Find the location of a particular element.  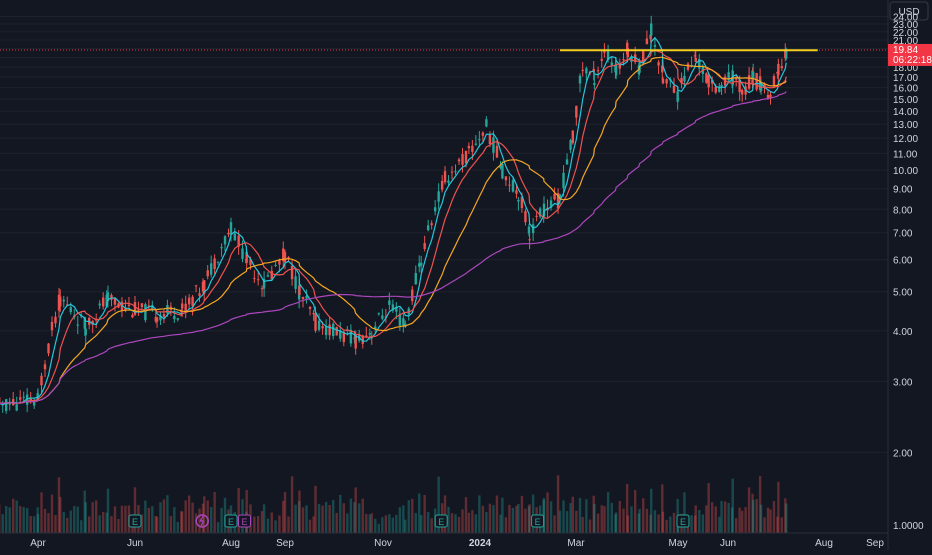

bottom-scale-value: 1.0000 is located at coordinates (908, 526).